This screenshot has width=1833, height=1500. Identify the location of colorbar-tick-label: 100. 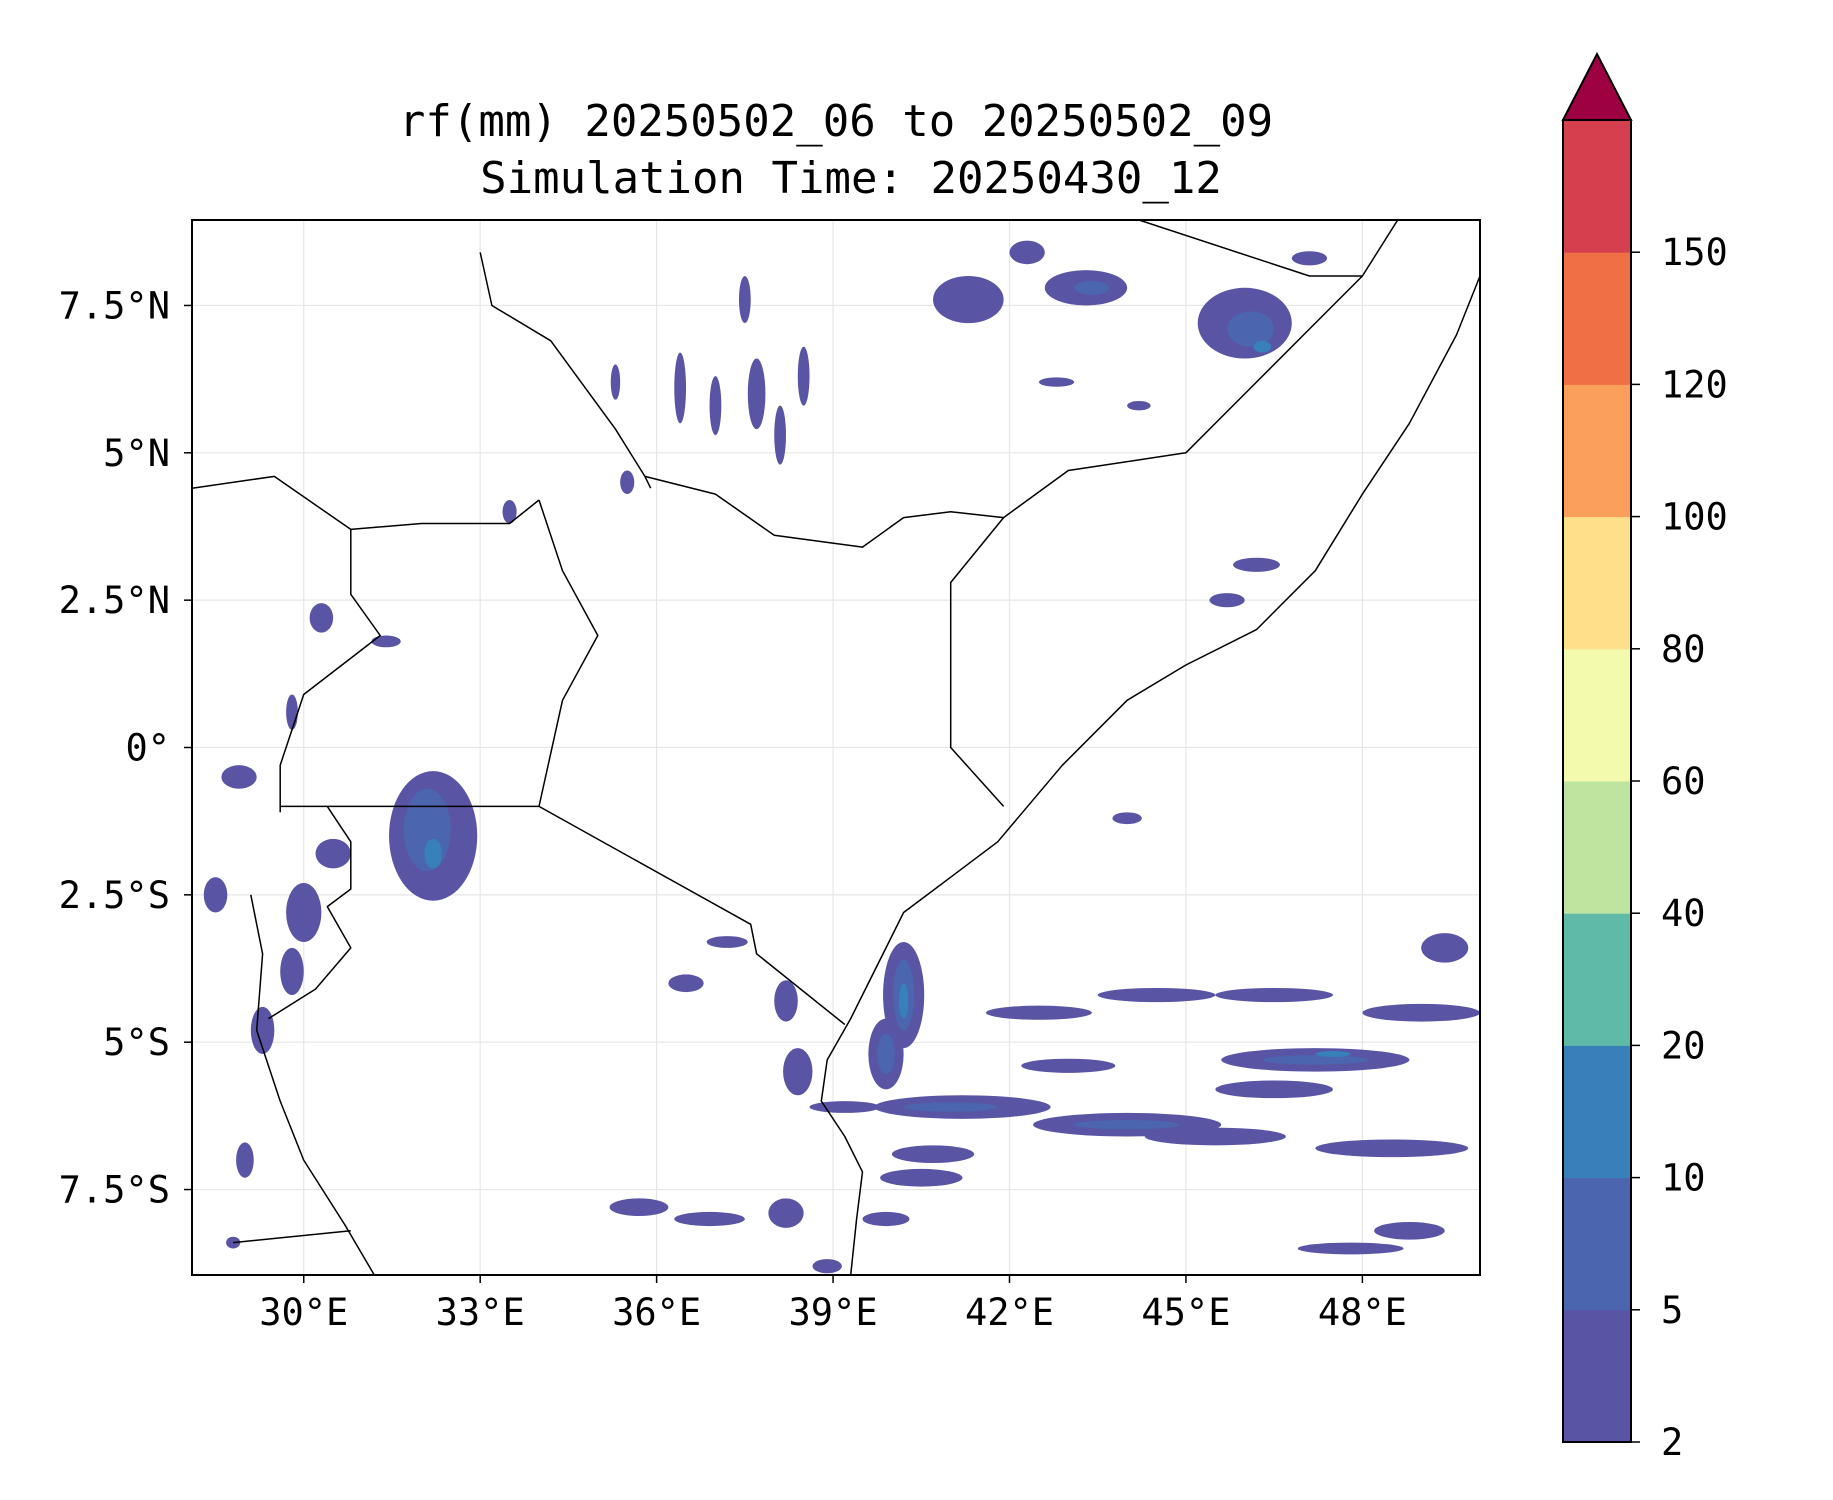
(1694, 517).